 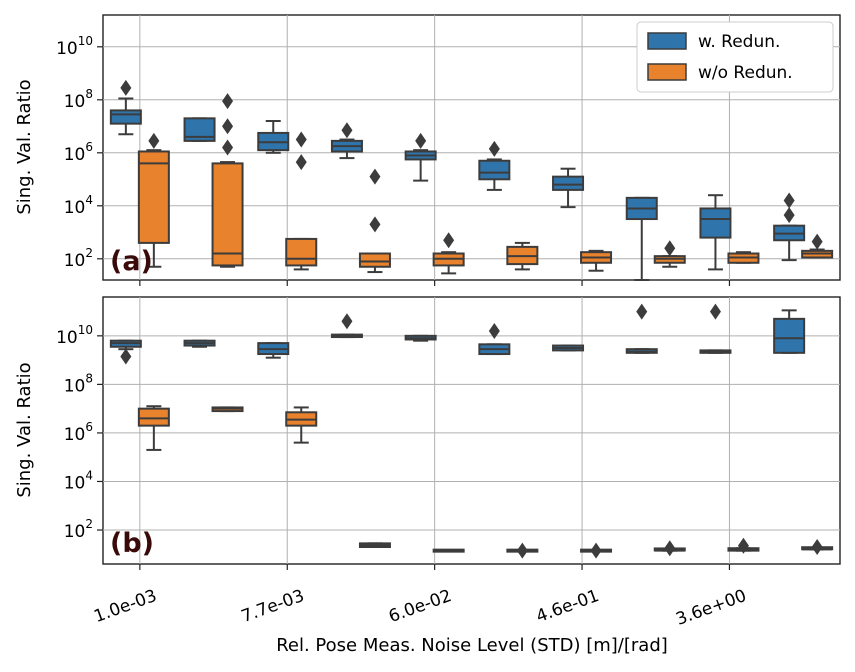 I want to click on legend-swatch-with-redundancy, so click(x=667, y=41).